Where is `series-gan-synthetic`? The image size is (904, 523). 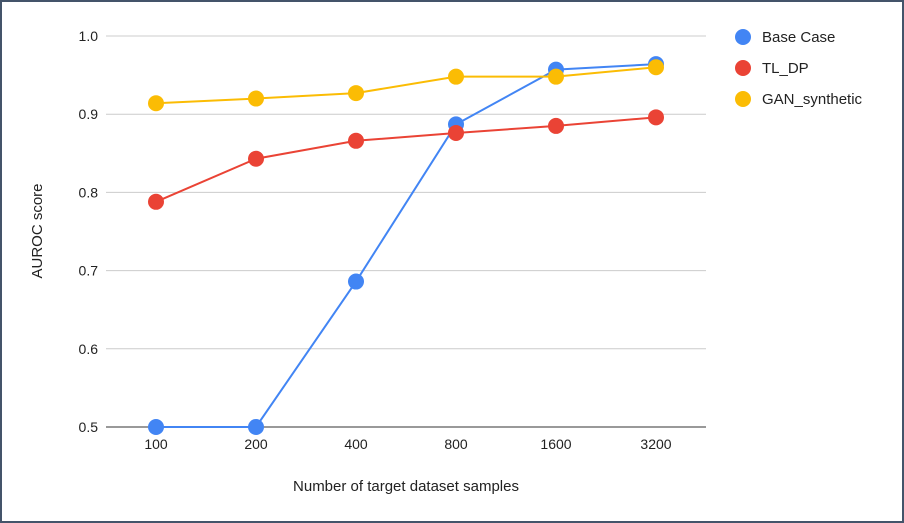 series-gan-synthetic is located at coordinates (406, 85).